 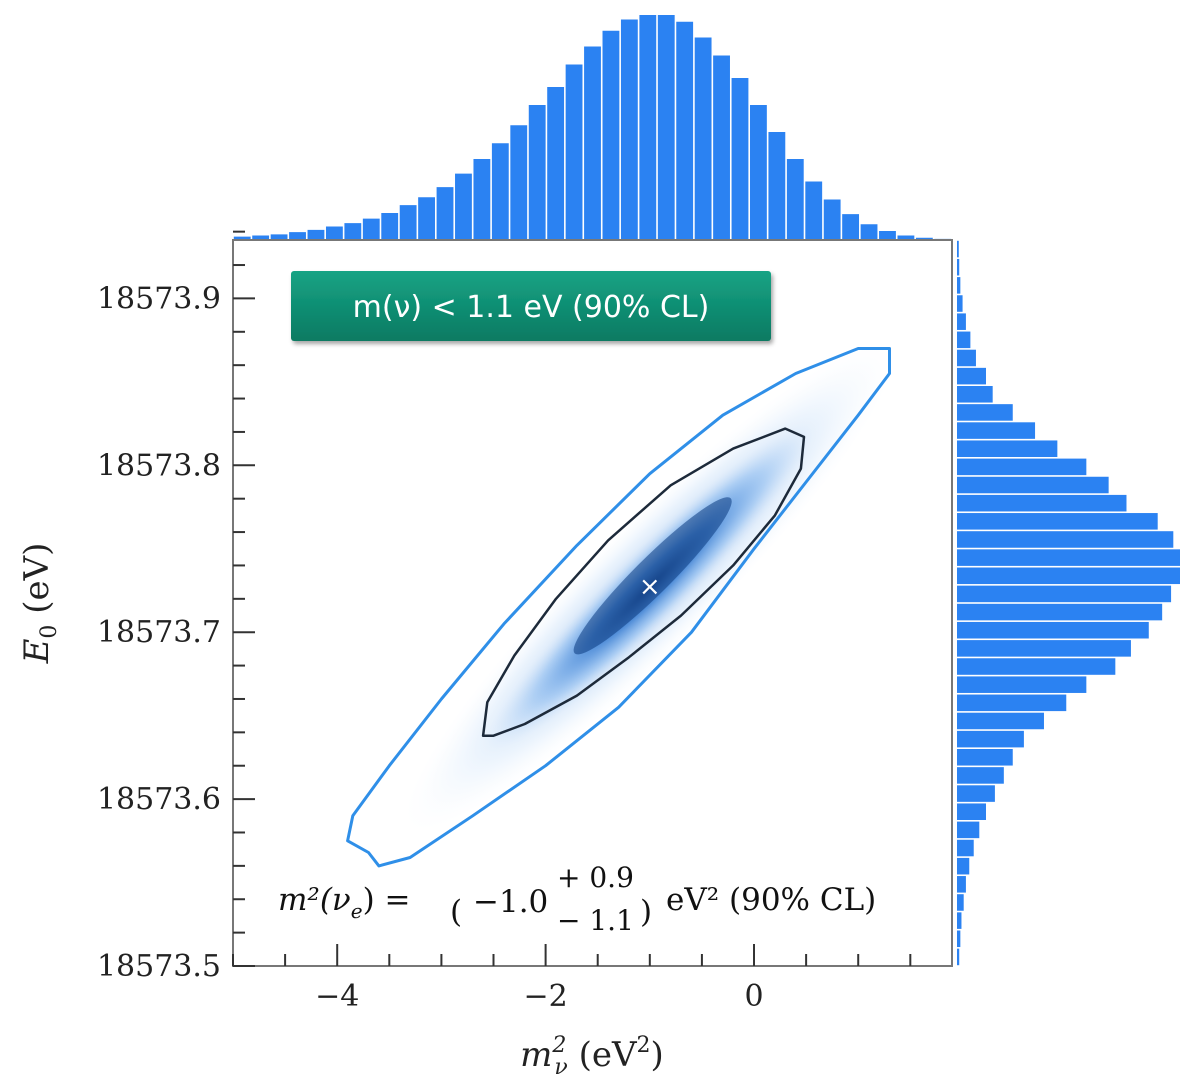 What do you see at coordinates (37, 584) in the screenshot?
I see `y-axis-label-unit: (eV)` at bounding box center [37, 584].